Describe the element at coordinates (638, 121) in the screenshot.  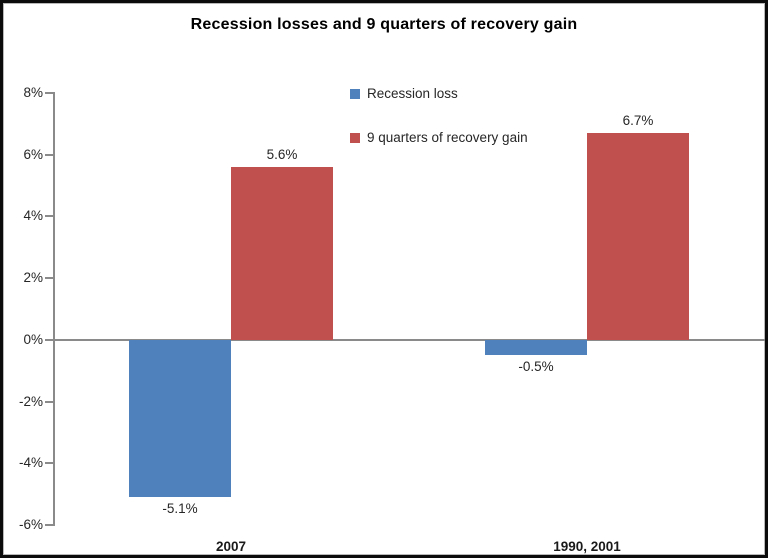
I see `value-label-9-quarters-of-recovery-gain-1990-2001: 6.7%` at that location.